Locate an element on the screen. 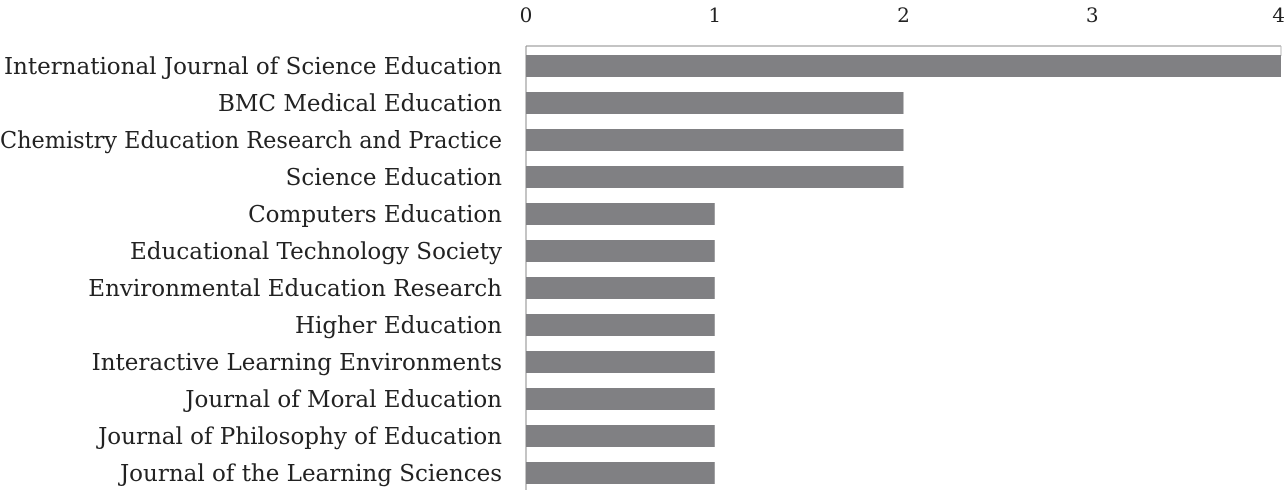  category-label: Environmental Education Research is located at coordinates (295, 289).